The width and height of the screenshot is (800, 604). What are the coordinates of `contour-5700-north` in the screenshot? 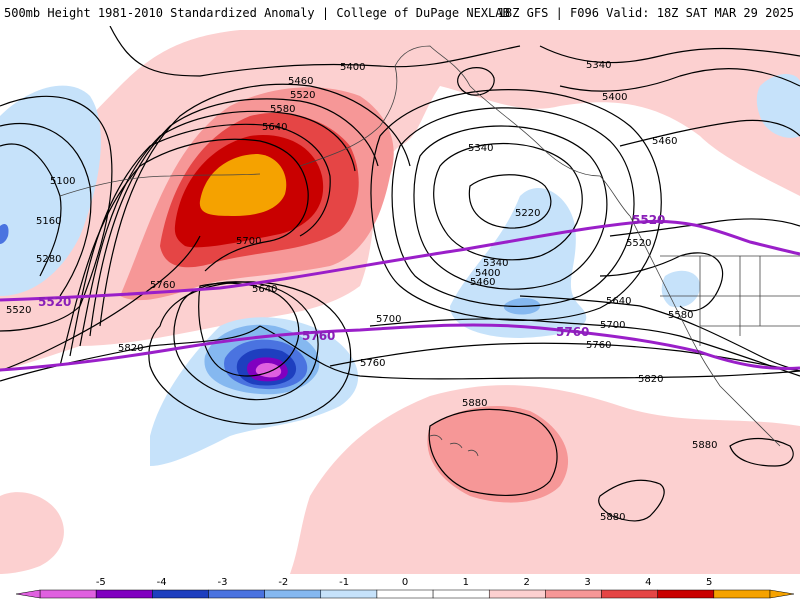 It's located at (184, 252).